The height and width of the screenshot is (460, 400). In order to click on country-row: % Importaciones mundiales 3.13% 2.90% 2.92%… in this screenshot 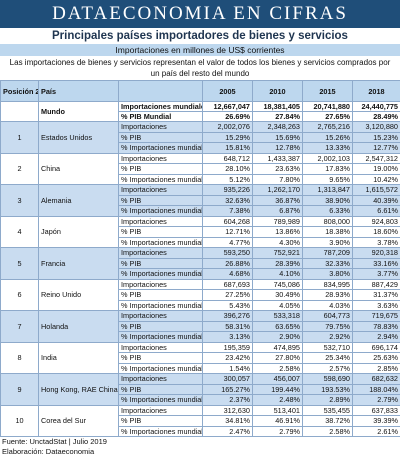, I will do `click(200, 337)`.